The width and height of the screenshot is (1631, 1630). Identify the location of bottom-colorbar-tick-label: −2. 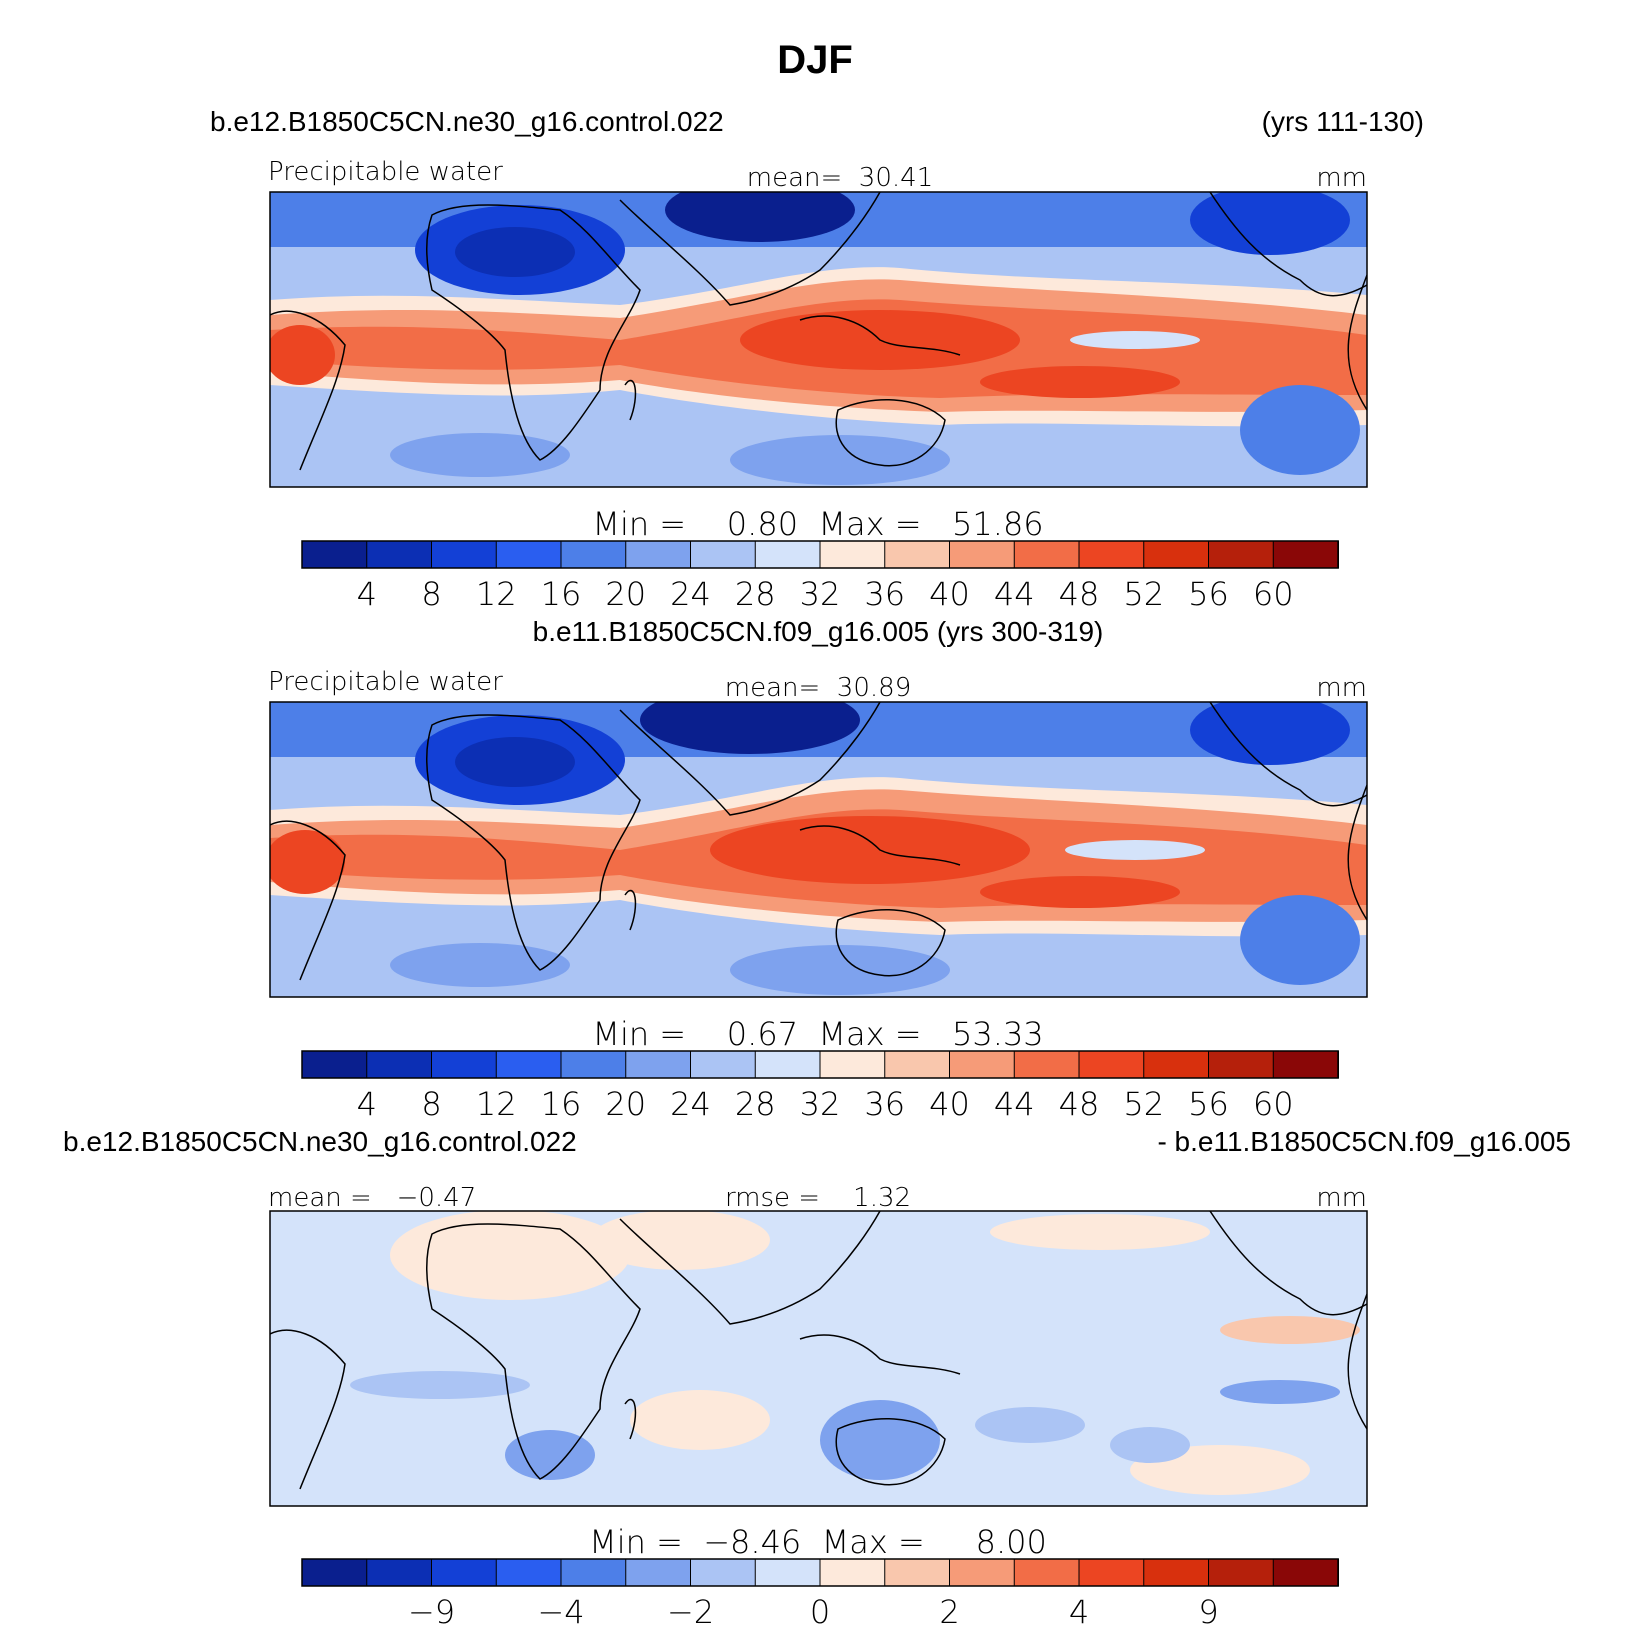
(690, 1611).